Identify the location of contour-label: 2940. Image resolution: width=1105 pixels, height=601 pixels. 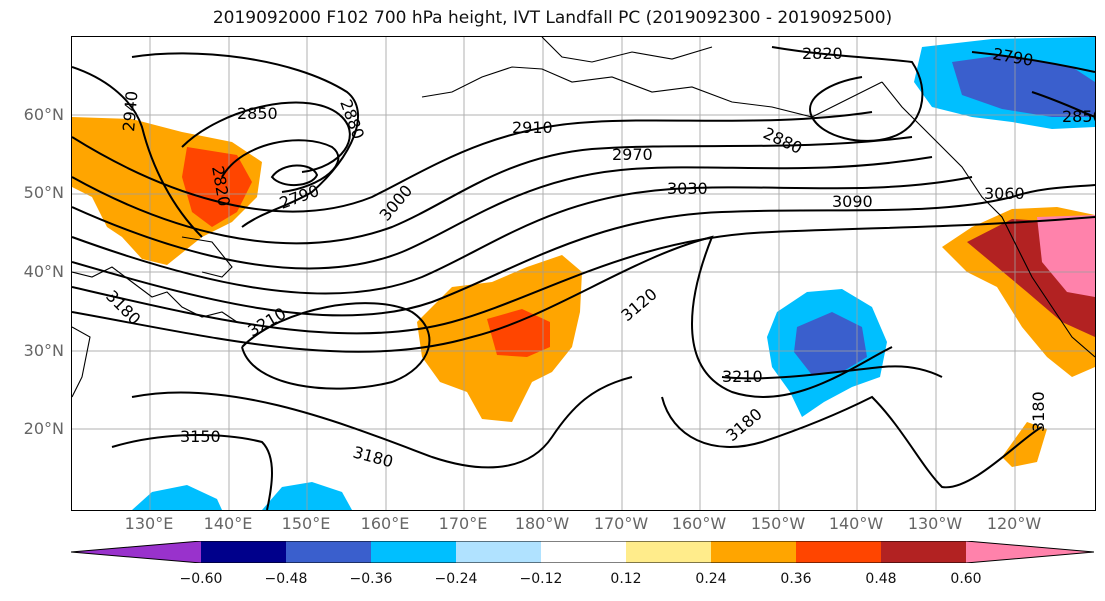
(130, 111).